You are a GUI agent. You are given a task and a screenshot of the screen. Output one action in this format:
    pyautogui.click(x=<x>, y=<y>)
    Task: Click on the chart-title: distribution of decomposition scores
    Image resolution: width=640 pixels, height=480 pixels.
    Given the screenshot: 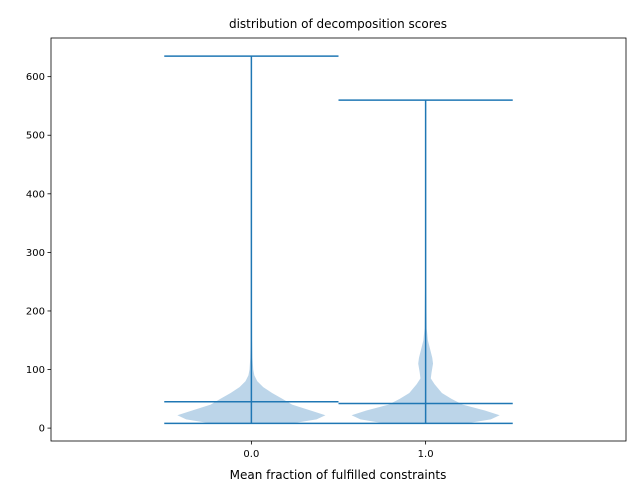 What is the action you would take?
    pyautogui.click(x=338, y=24)
    